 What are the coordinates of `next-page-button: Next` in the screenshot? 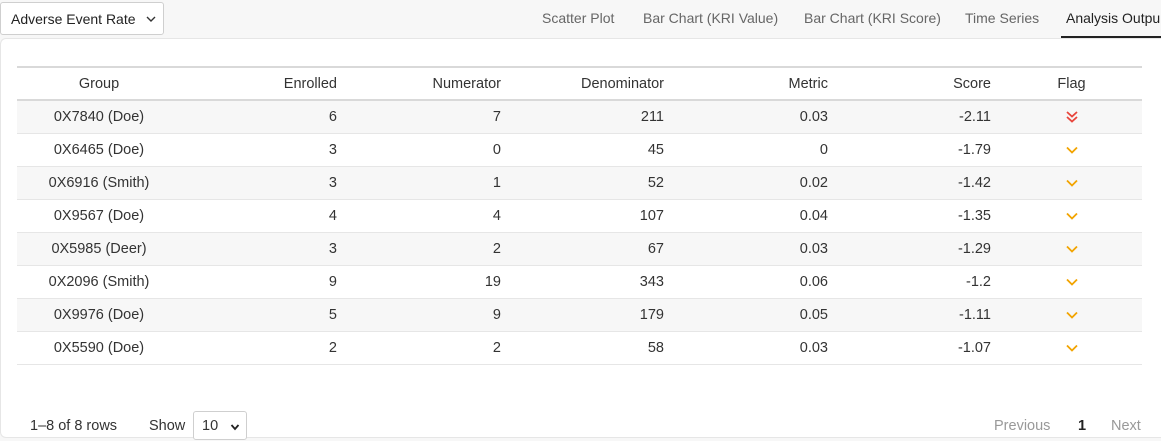 It's located at (1126, 426).